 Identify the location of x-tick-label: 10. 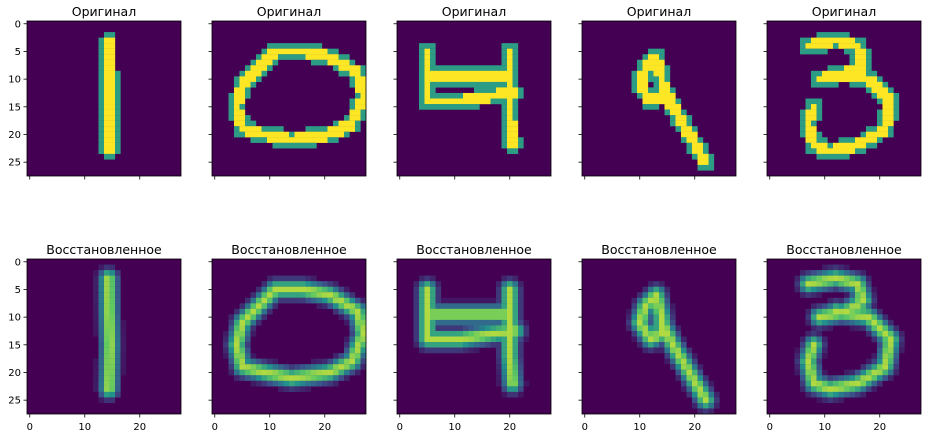
(269, 427).